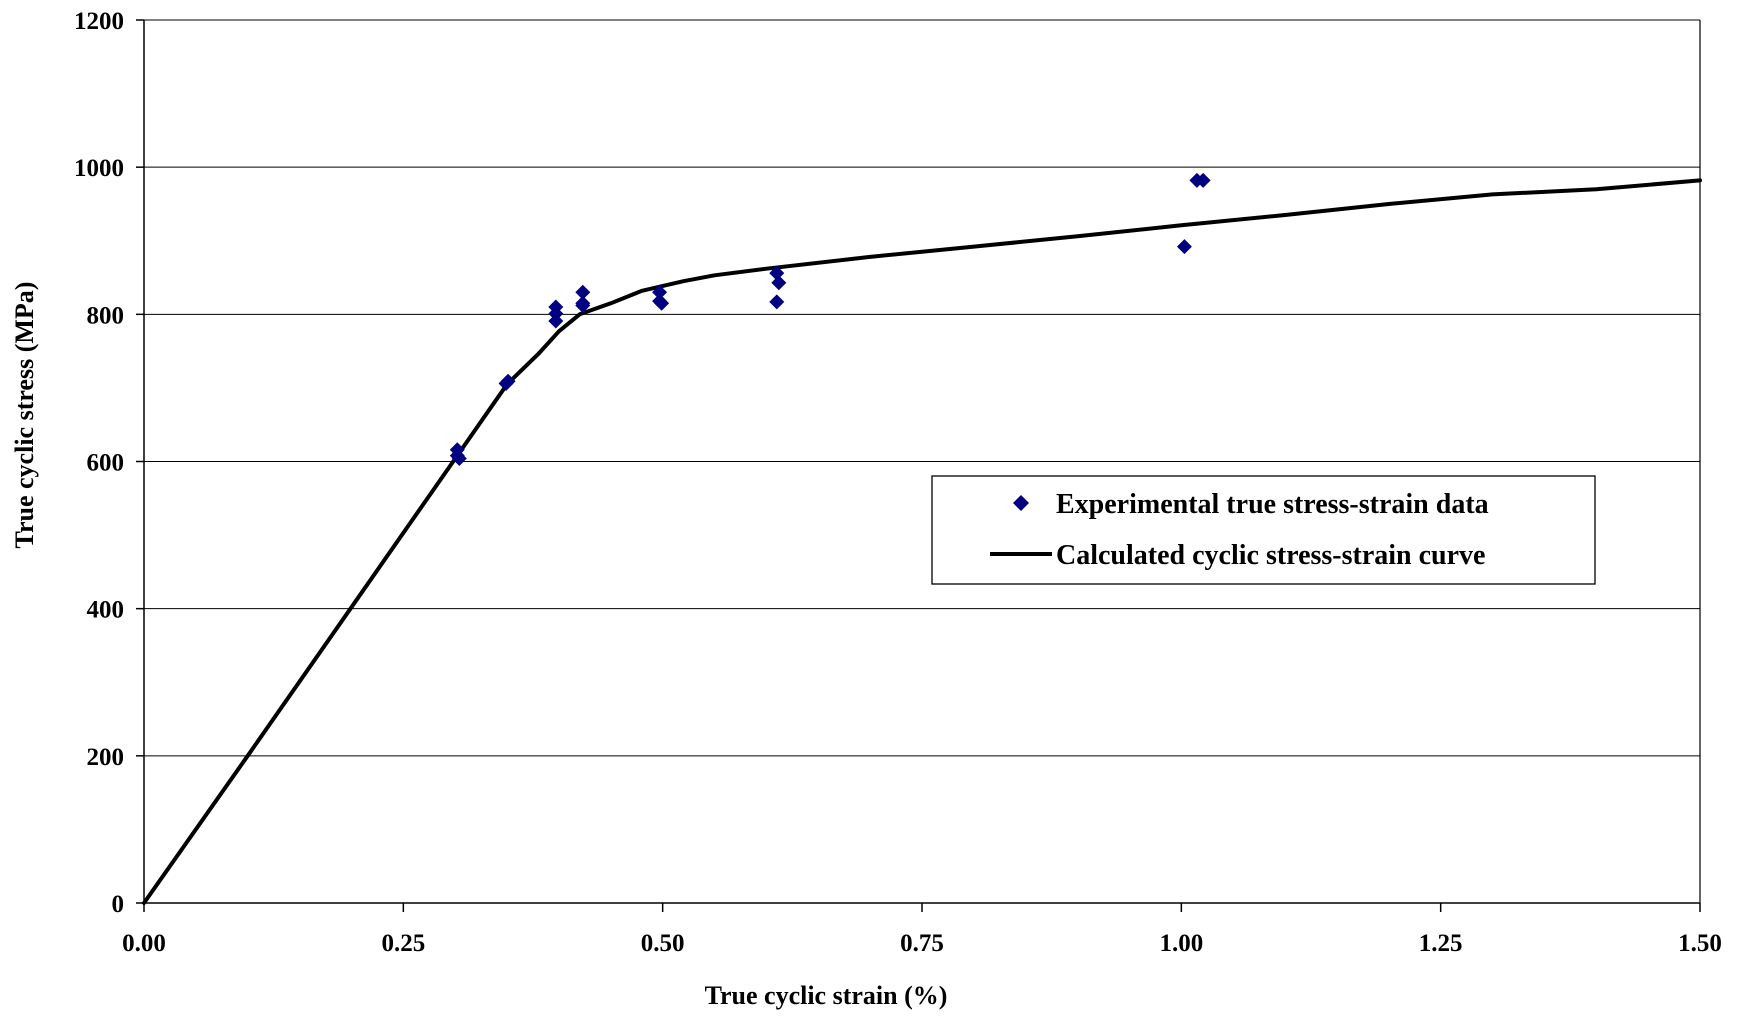 This screenshot has height=1024, width=1756. What do you see at coordinates (106, 315) in the screenshot?
I see `y-tick-label-4: 800` at bounding box center [106, 315].